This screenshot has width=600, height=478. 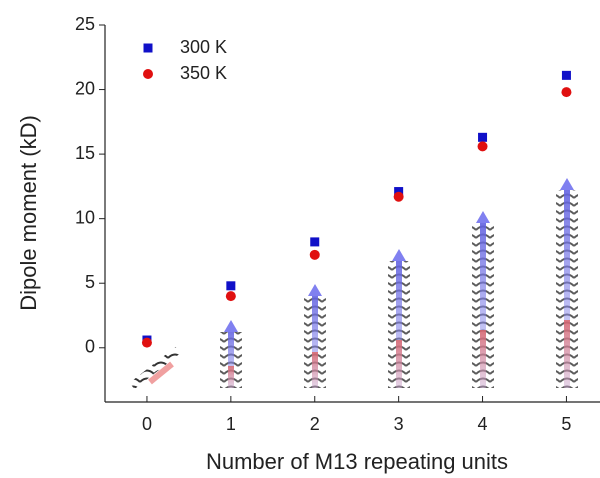 I want to click on x-tick-label: 2, so click(x=315, y=424).